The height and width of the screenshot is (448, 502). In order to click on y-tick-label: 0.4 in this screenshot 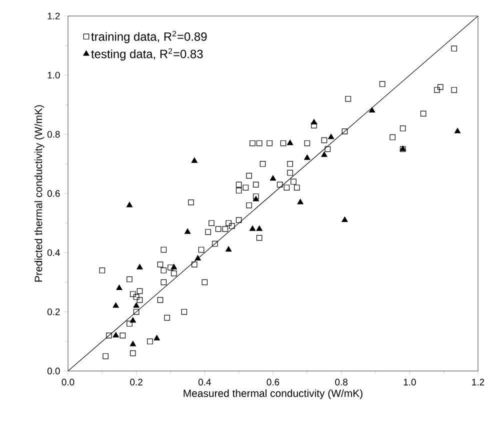, I will do `click(53, 252)`.